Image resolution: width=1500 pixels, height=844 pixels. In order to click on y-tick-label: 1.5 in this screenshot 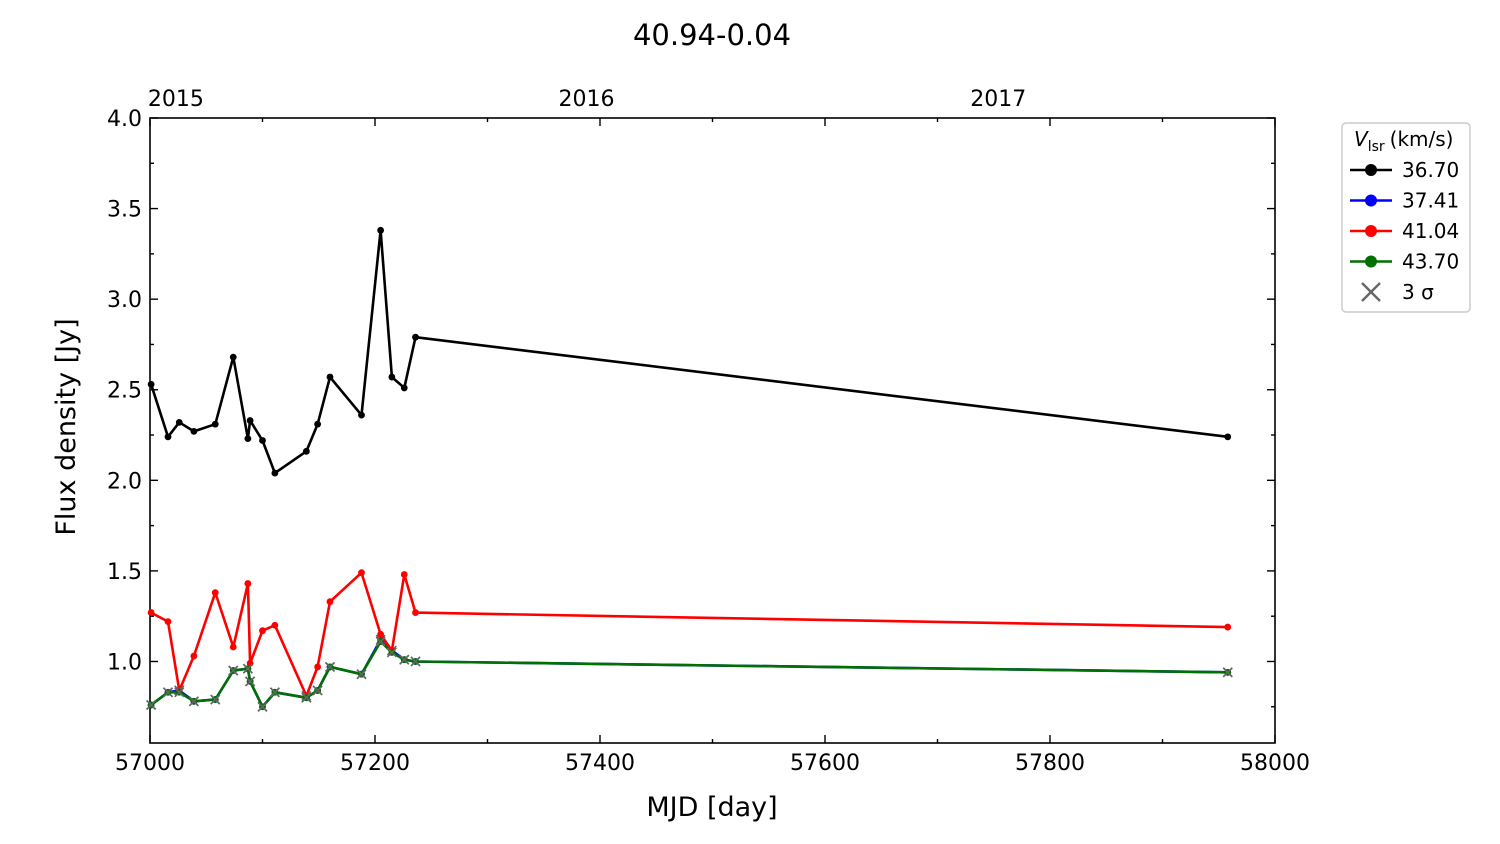, I will do `click(124, 572)`.